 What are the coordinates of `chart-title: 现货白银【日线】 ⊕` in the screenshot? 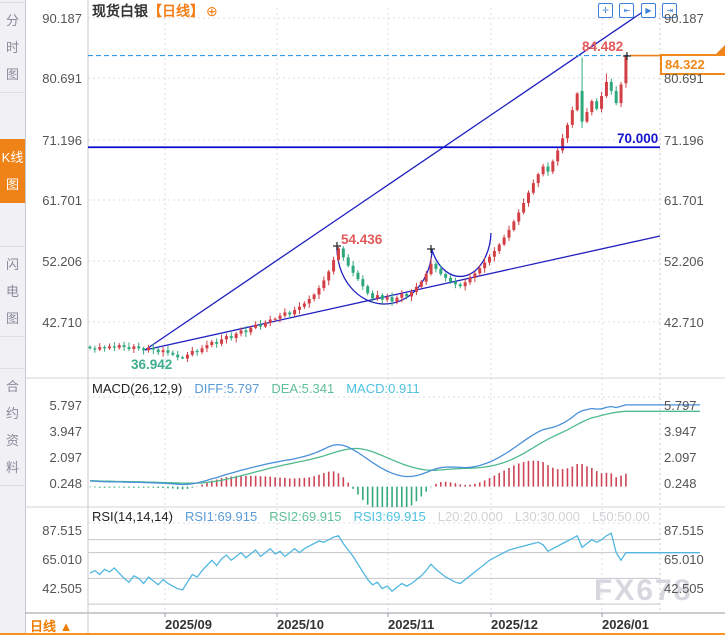 It's located at (155, 11).